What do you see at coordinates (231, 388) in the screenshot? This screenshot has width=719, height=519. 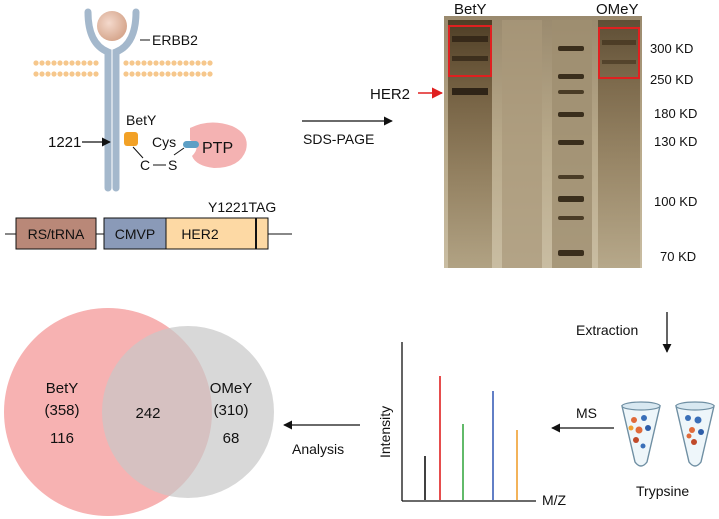 I see `venn-omey-name: OMeY` at bounding box center [231, 388].